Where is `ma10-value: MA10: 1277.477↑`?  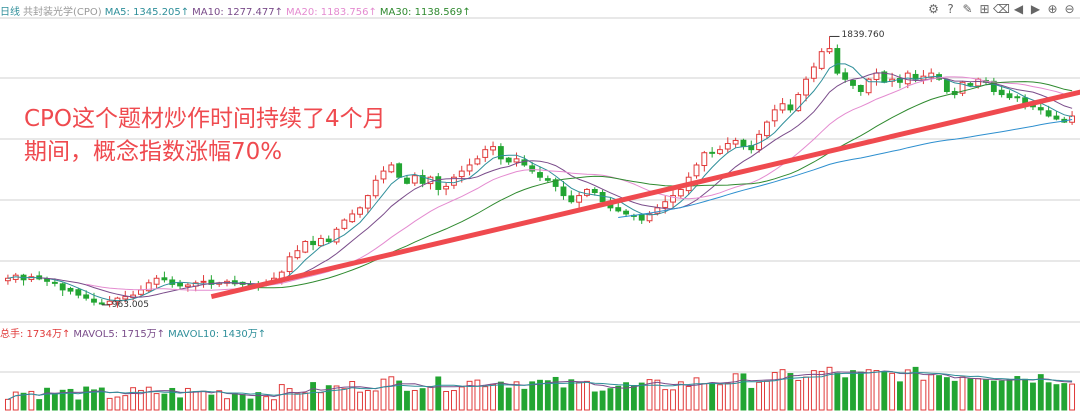 ma10-value: MA10: 1277.477↑ is located at coordinates (238, 12).